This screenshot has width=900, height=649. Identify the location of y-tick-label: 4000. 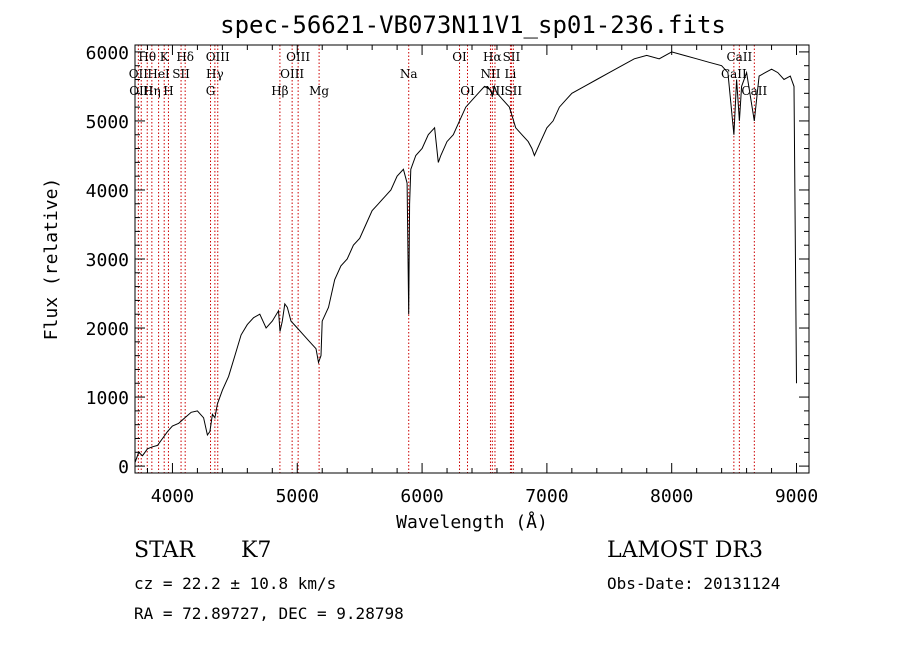
(107, 191).